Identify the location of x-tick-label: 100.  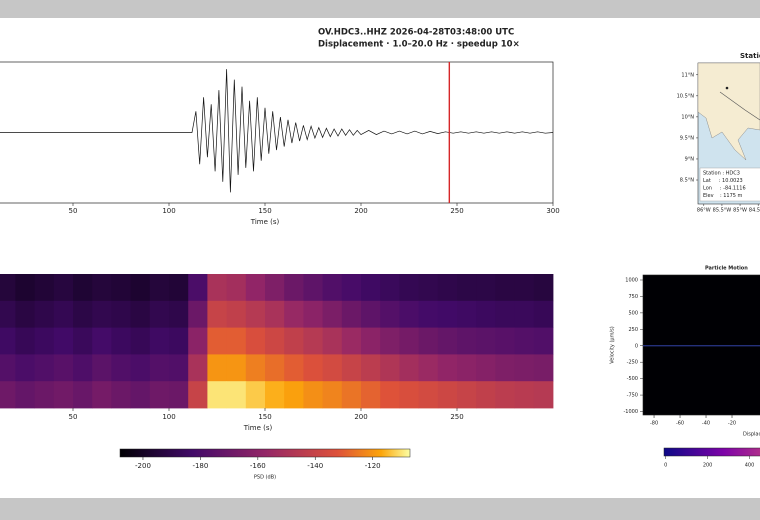
(168, 417).